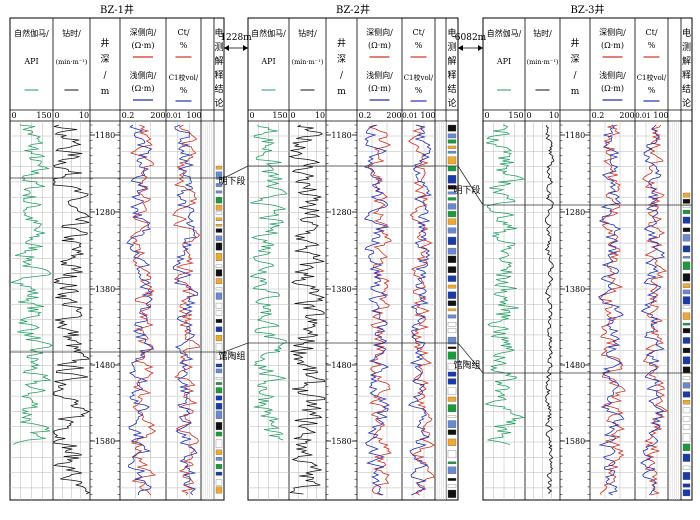 Image resolution: width=700 pixels, height=520 pixels. Describe the element at coordinates (226, 48) in the screenshot. I see `distance-arrowhead-left` at that location.